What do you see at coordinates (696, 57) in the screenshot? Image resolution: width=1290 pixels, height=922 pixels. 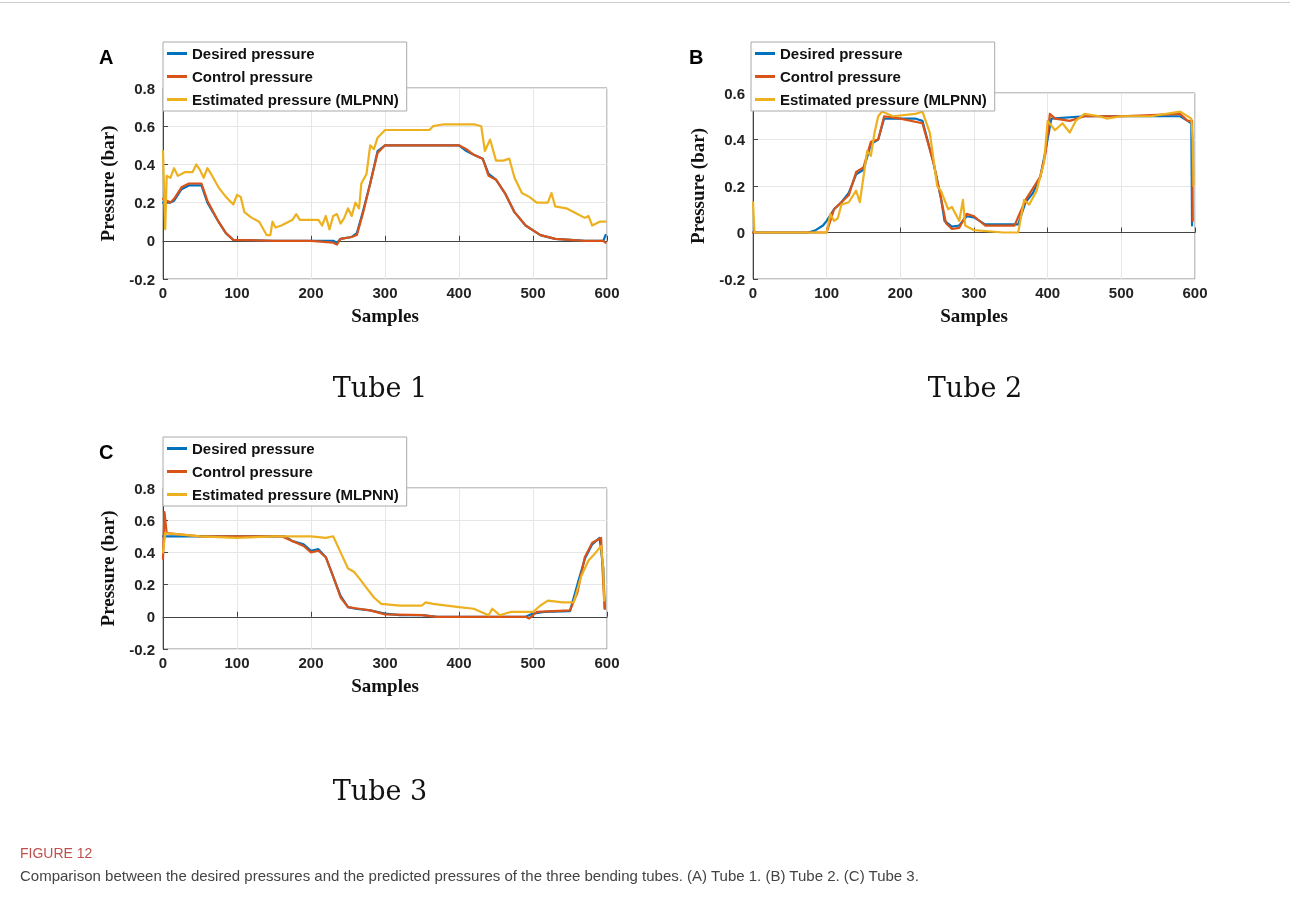 I see `chart-title: B` at bounding box center [696, 57].